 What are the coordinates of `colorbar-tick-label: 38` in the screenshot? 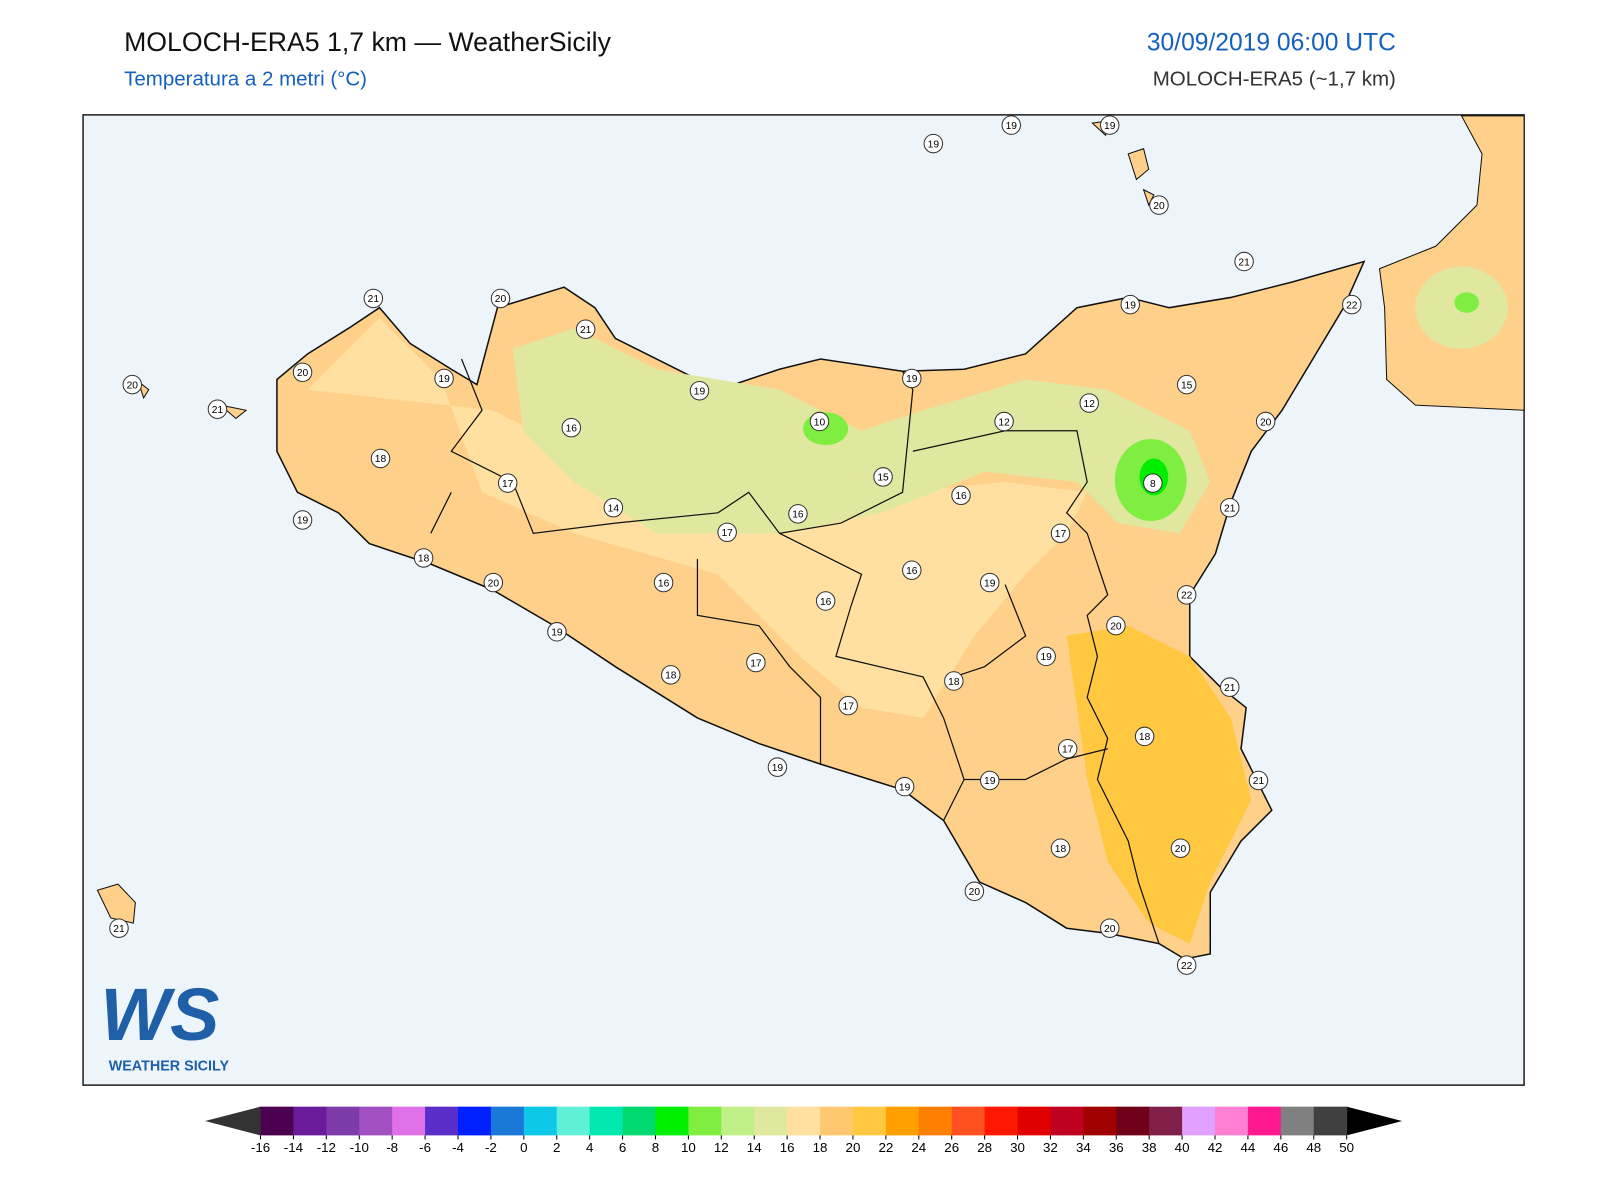 It's located at (1149, 1147).